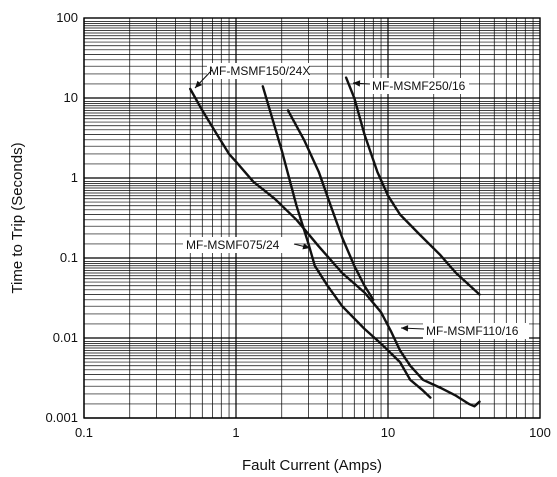 The image size is (557, 477). Describe the element at coordinates (74, 177) in the screenshot. I see `y-tick-label: 1` at that location.